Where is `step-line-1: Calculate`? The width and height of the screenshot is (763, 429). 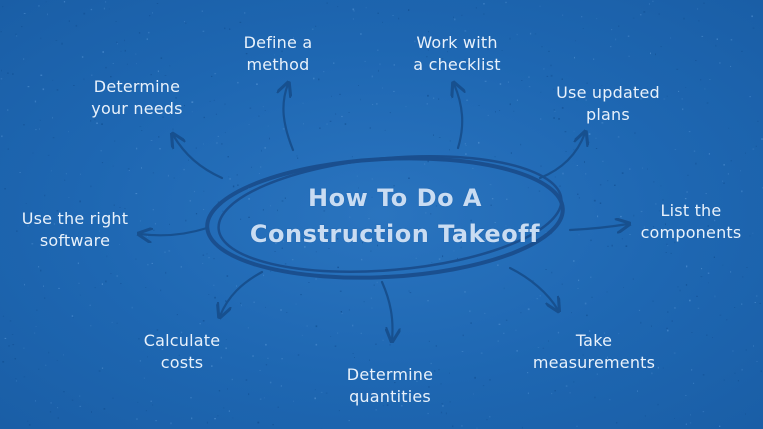
step-line-1: Calculate is located at coordinates (182, 340).